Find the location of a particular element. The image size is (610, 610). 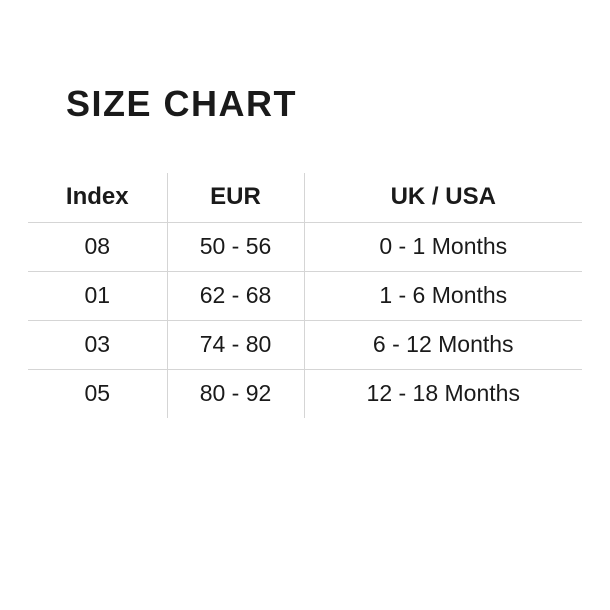

header-row: Index EUR UK / USA is located at coordinates (305, 198).